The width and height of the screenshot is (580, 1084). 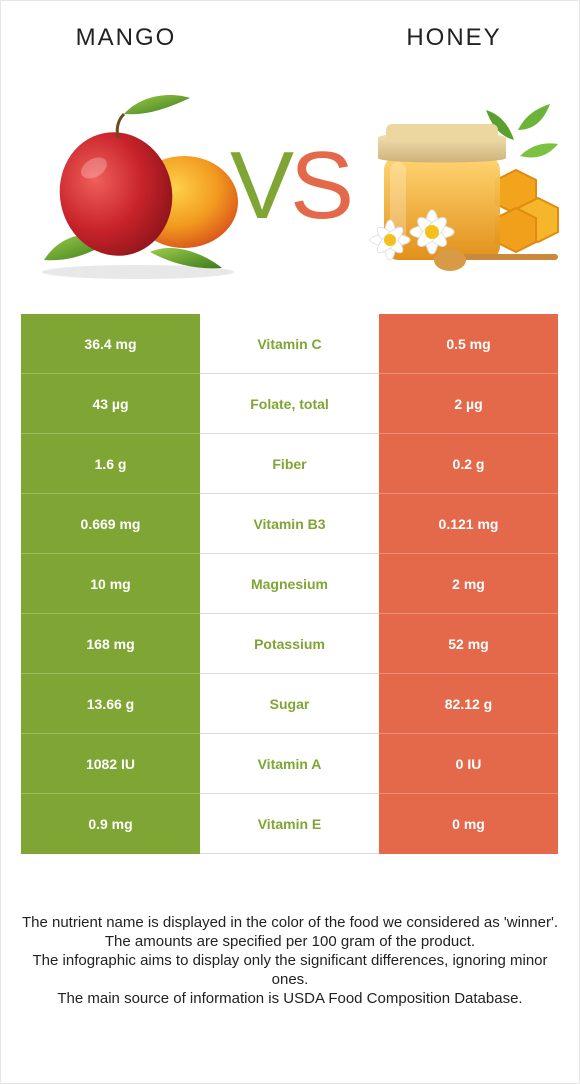 What do you see at coordinates (468, 644) in the screenshot?
I see `honey-value: 52 mg` at bounding box center [468, 644].